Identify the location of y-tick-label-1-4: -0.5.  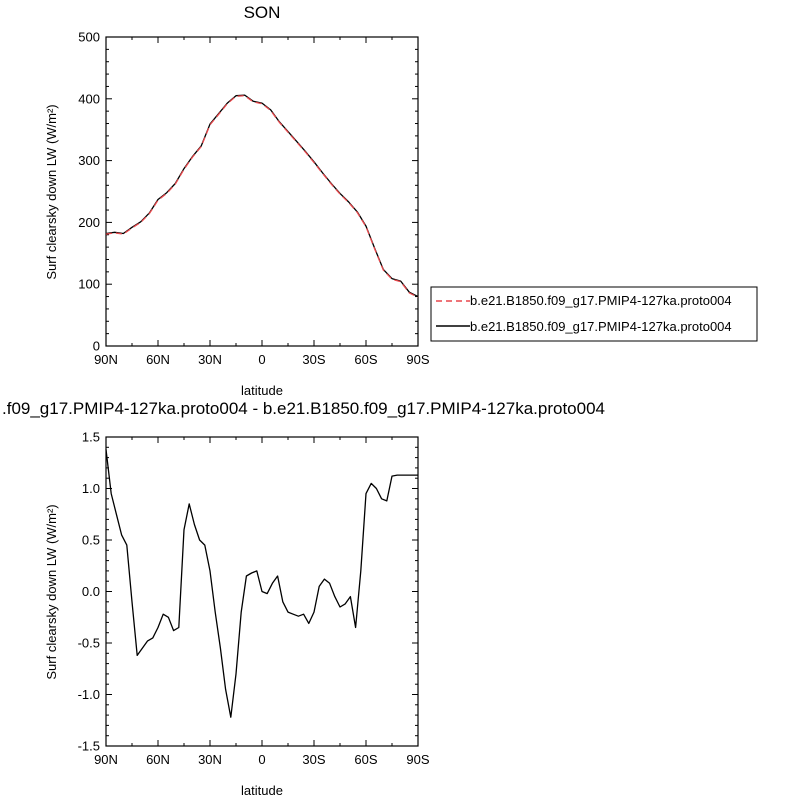
(89, 643).